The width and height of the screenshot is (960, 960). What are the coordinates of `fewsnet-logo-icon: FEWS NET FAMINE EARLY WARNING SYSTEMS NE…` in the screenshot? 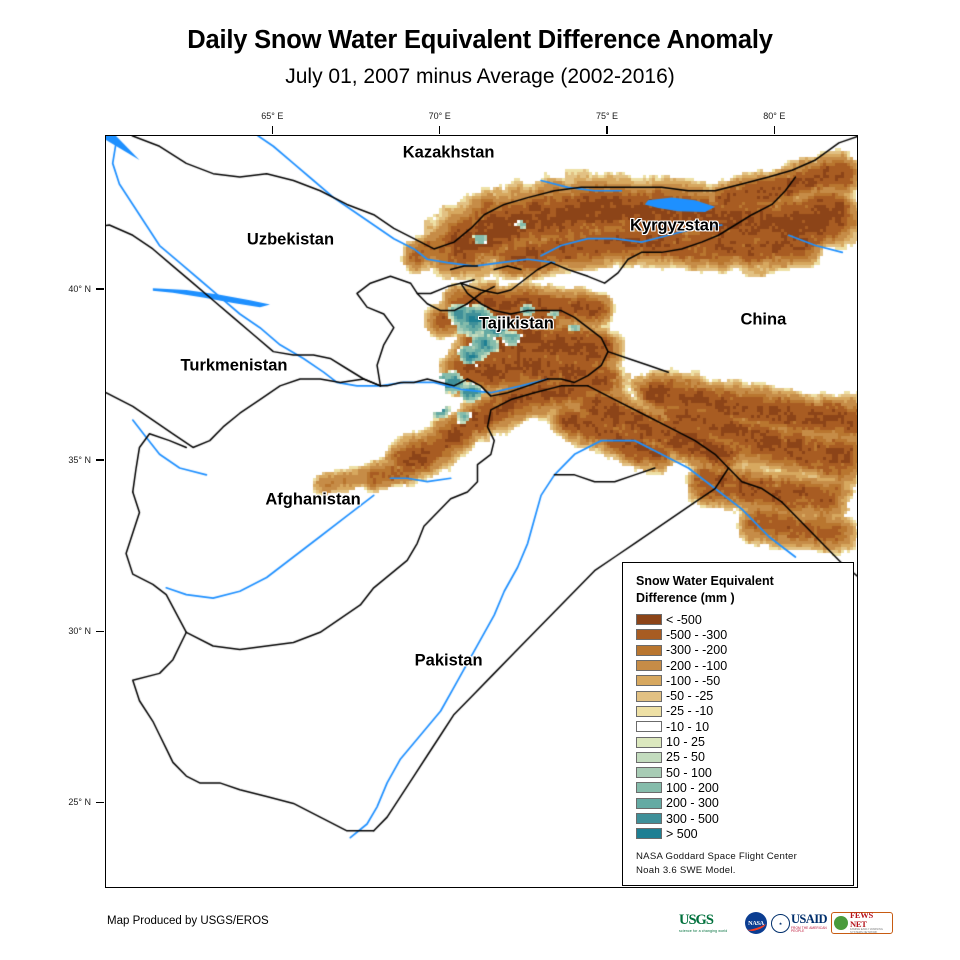 It's located at (862, 922).